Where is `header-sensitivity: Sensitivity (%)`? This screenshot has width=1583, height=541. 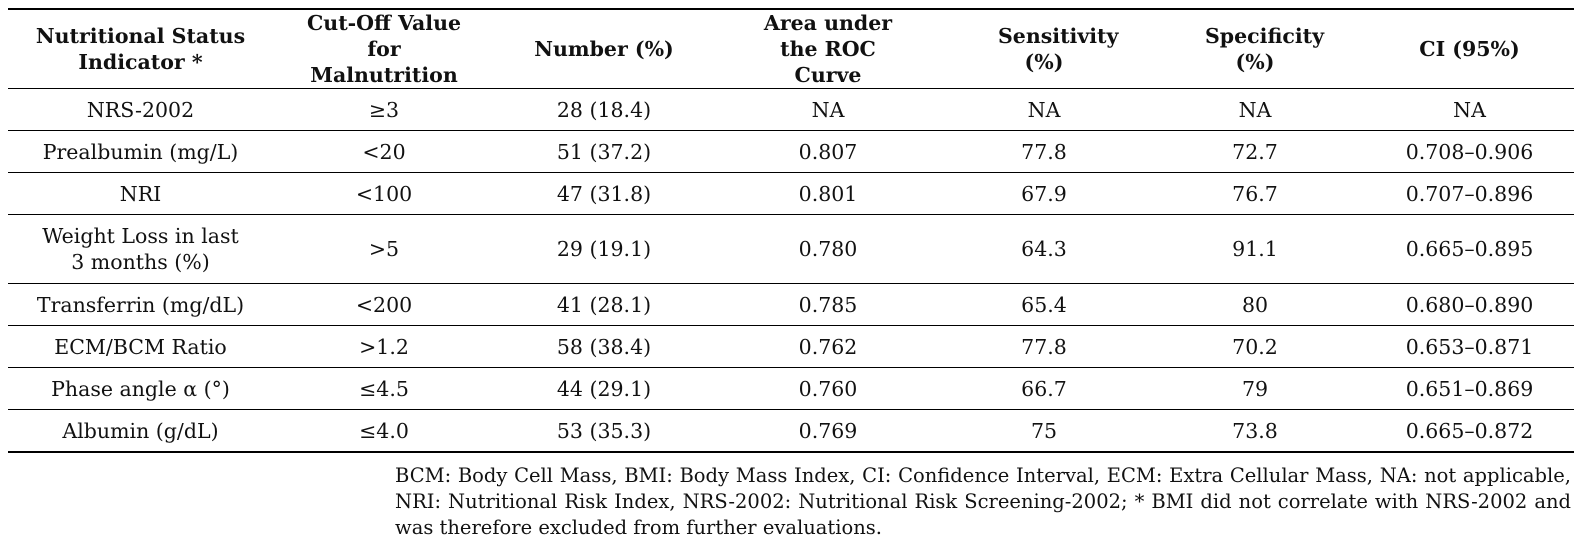 header-sensitivity: Sensitivity (%) is located at coordinates (1058, 49).